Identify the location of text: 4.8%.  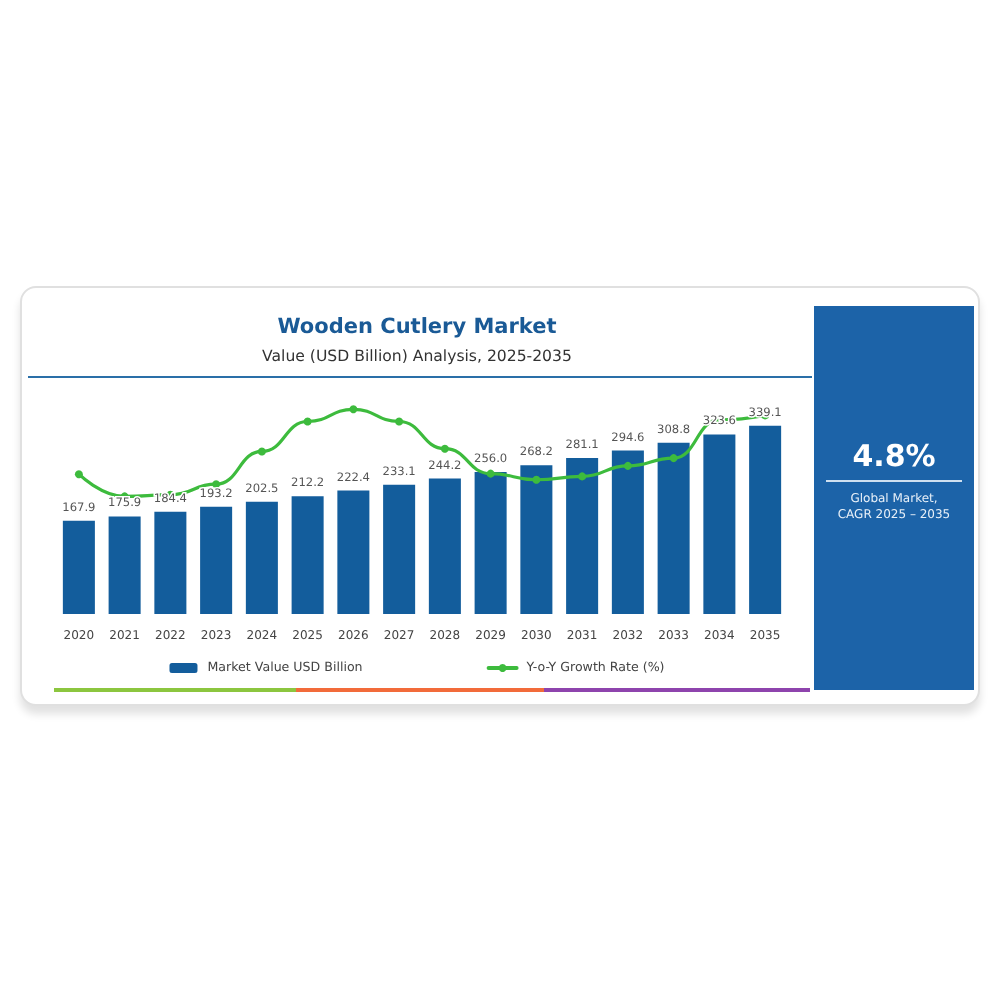
(894, 456).